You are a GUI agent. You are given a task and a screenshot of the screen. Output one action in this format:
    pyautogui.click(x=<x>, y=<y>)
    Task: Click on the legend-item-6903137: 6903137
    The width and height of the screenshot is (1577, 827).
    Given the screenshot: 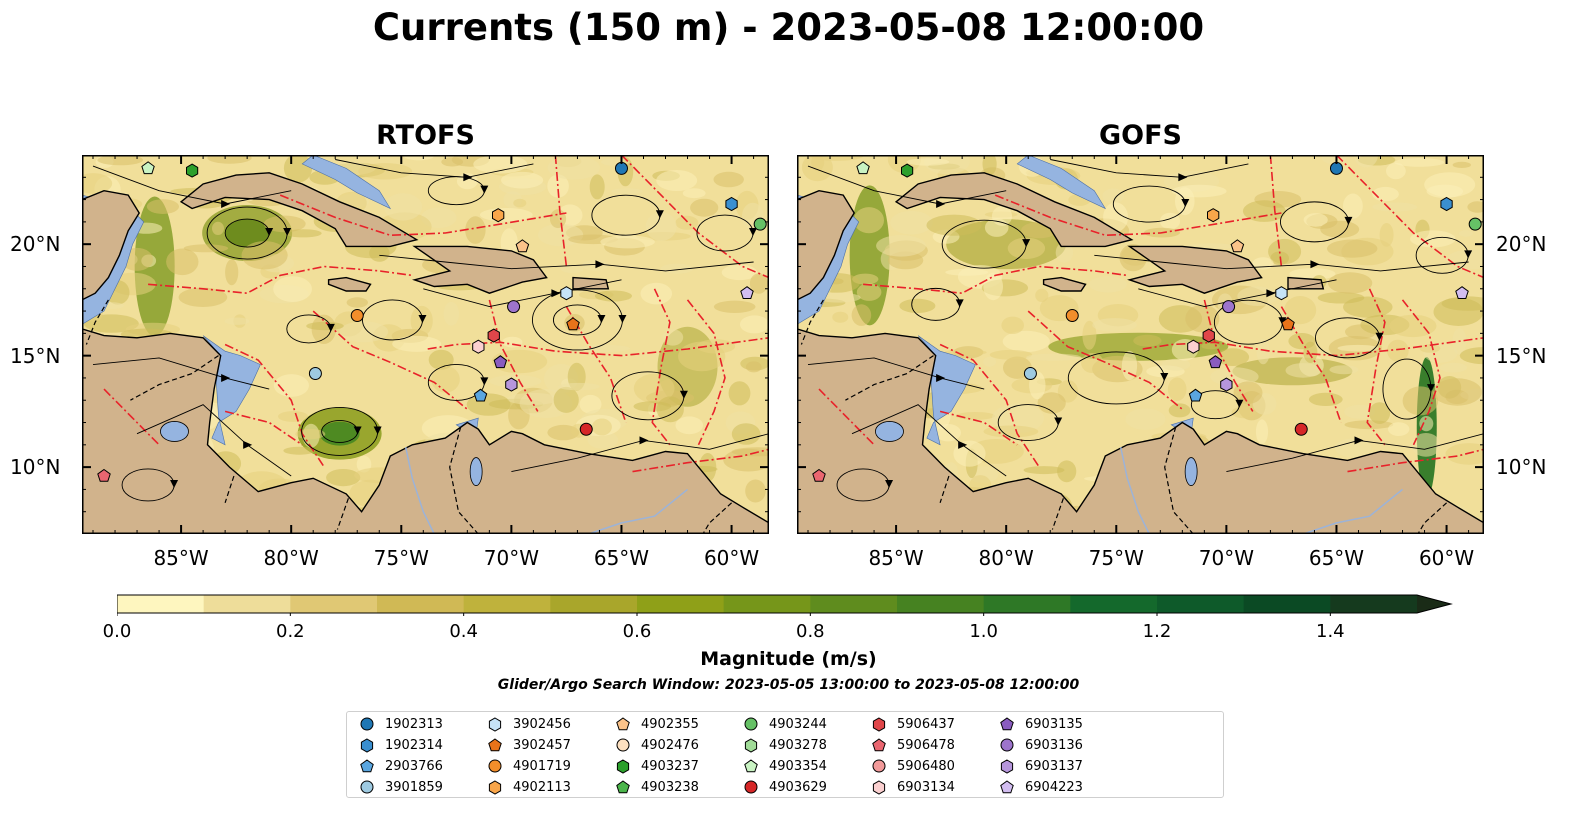 What is the action you would take?
    pyautogui.click(x=1041, y=766)
    